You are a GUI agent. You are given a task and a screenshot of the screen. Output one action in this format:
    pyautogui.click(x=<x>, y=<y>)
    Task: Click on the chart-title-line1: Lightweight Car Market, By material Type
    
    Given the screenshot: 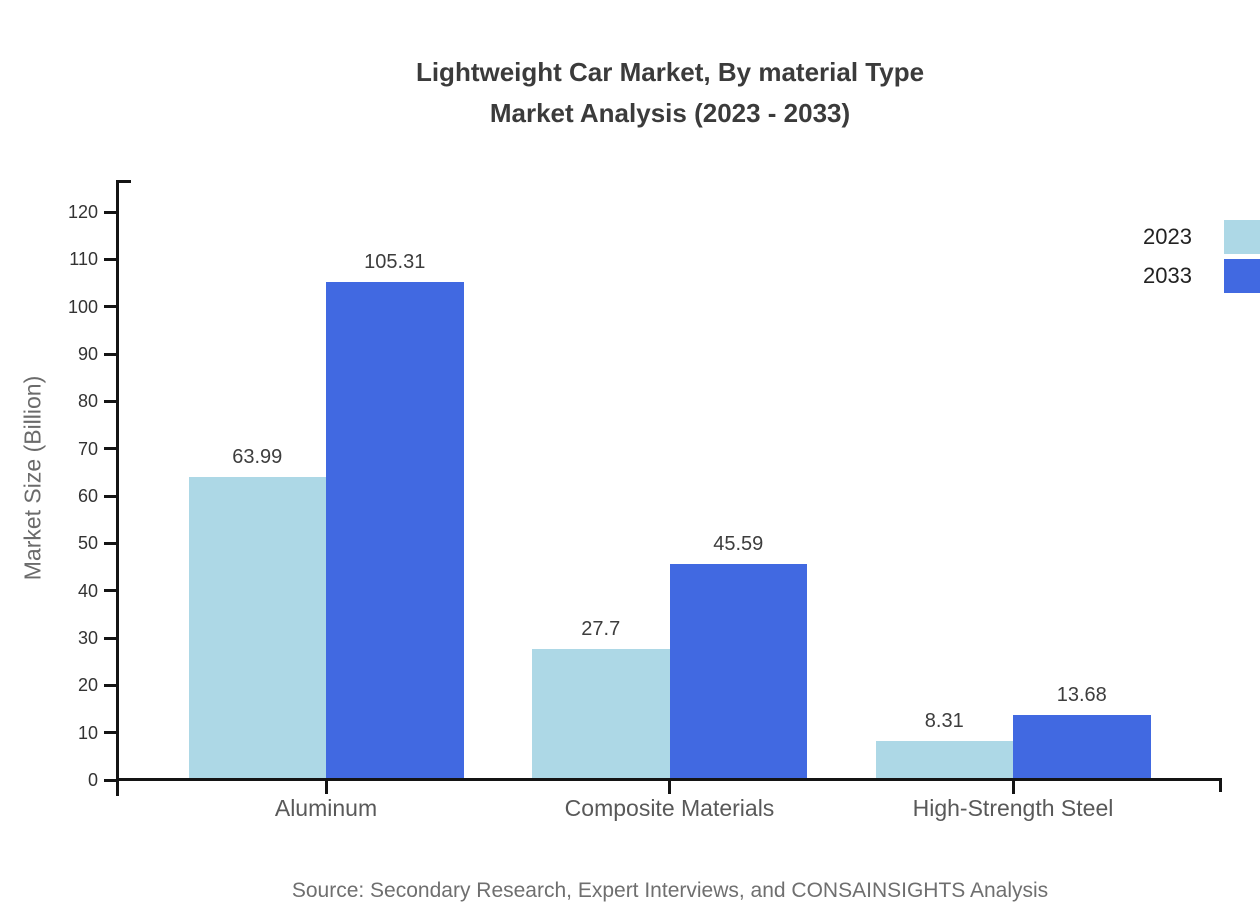 What is the action you would take?
    pyautogui.click(x=670, y=72)
    